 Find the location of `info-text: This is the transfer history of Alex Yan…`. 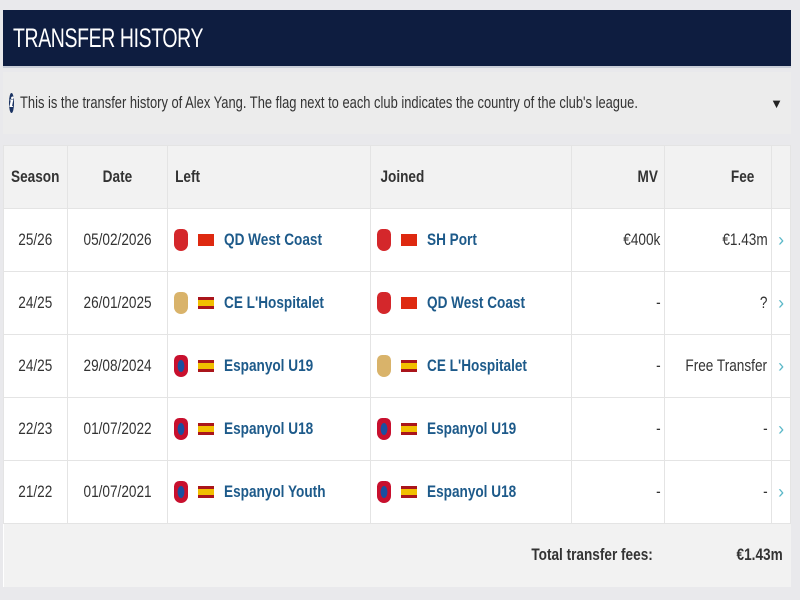

info-text: This is the transfer history of Alex Yan… is located at coordinates (329, 102).